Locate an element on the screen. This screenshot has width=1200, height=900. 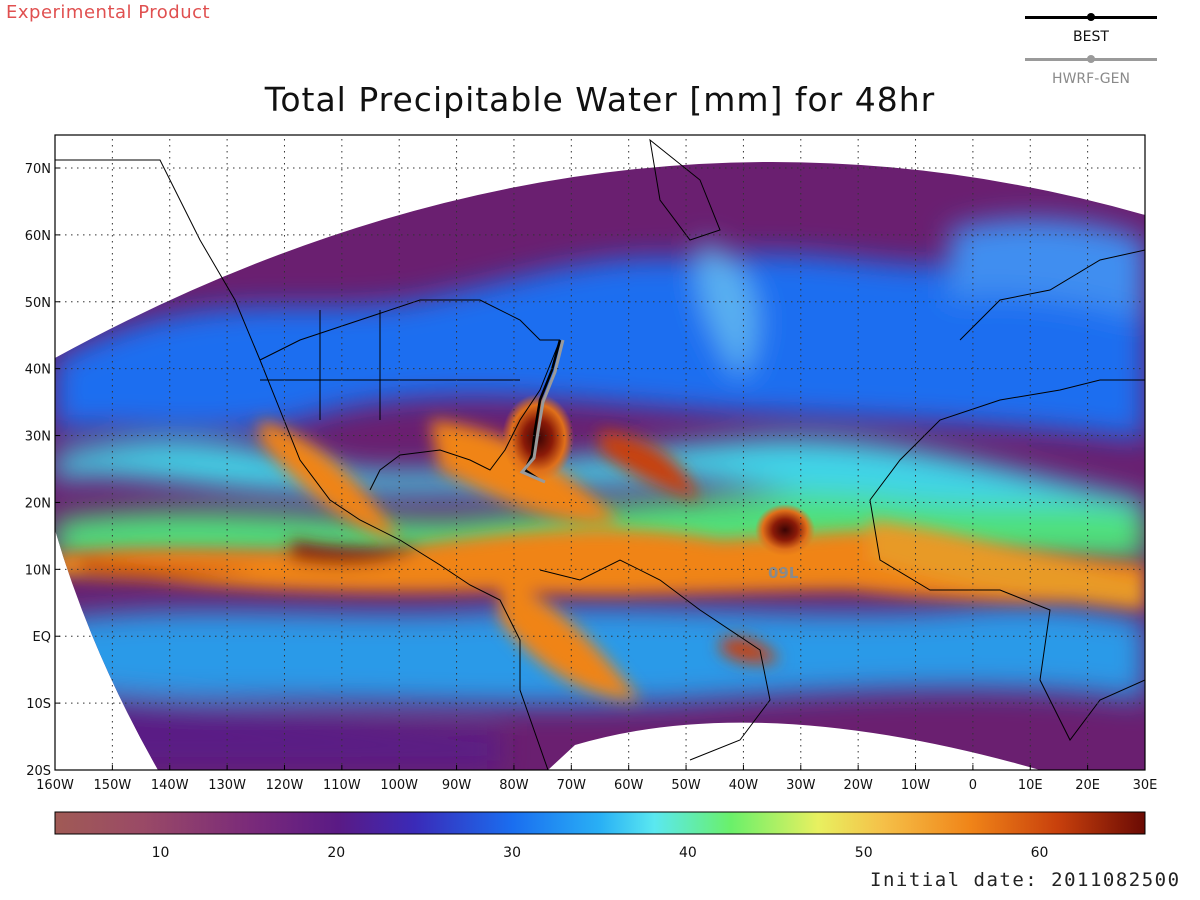
lon-label: 0 is located at coordinates (973, 785).